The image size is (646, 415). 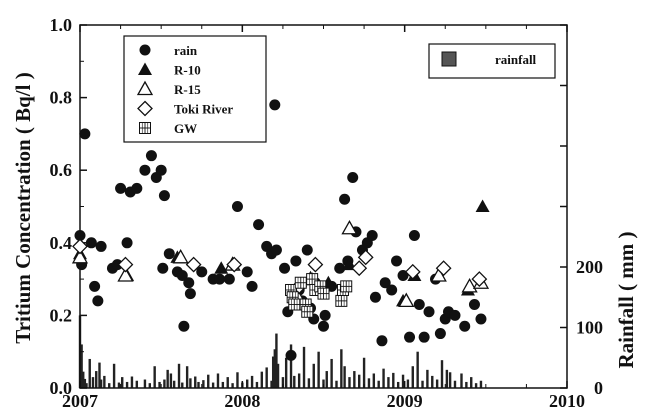 I want to click on y2-tick-label: 200, so click(x=589, y=267).